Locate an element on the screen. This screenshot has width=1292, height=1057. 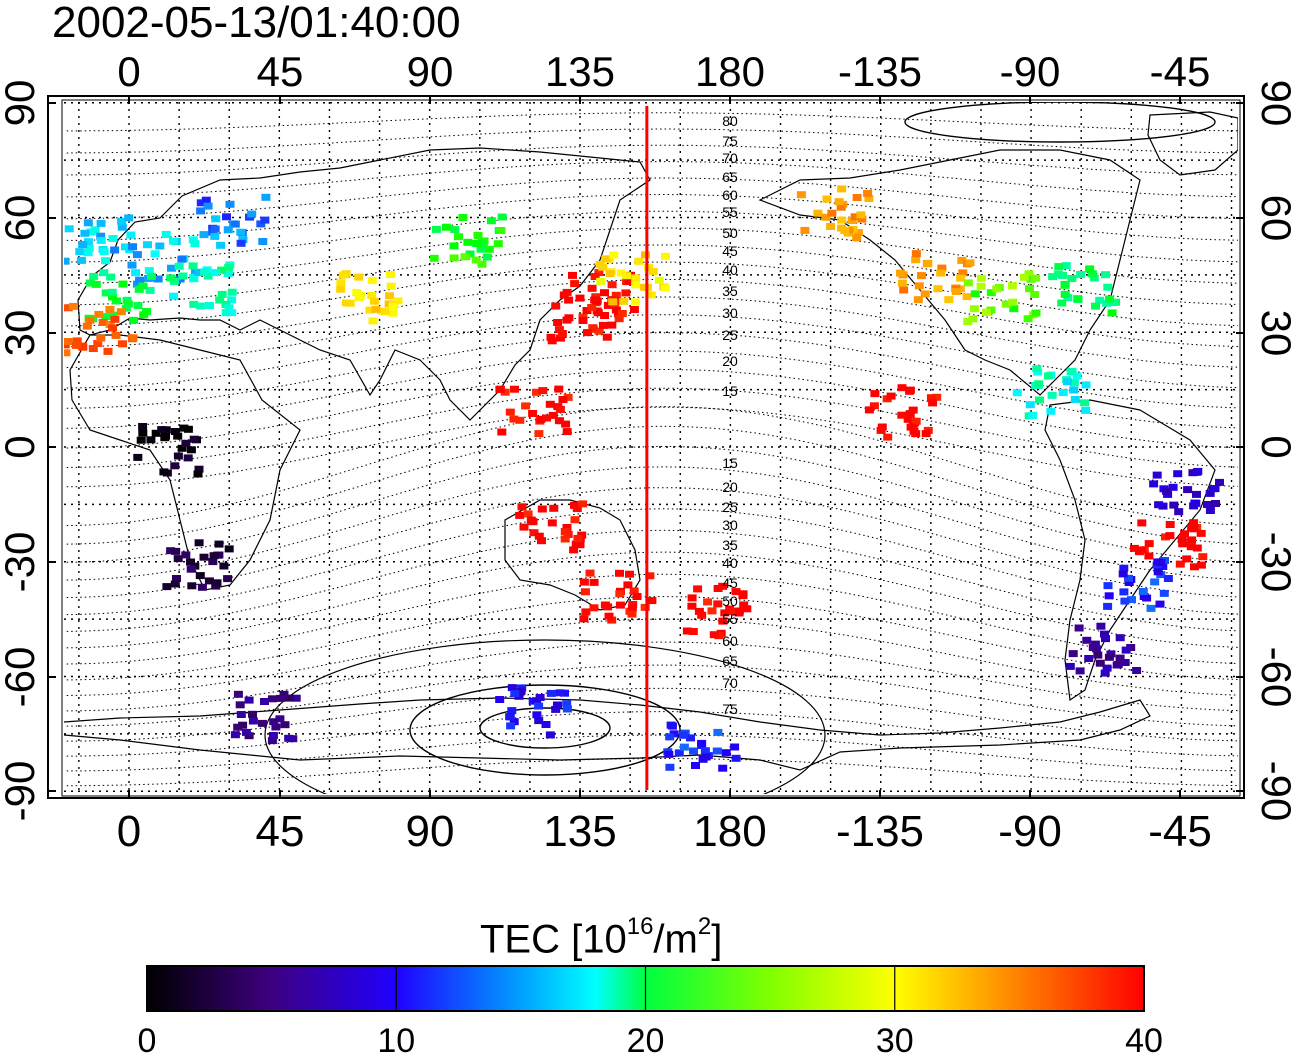
axis-label: -30 is located at coordinates (21, 562).